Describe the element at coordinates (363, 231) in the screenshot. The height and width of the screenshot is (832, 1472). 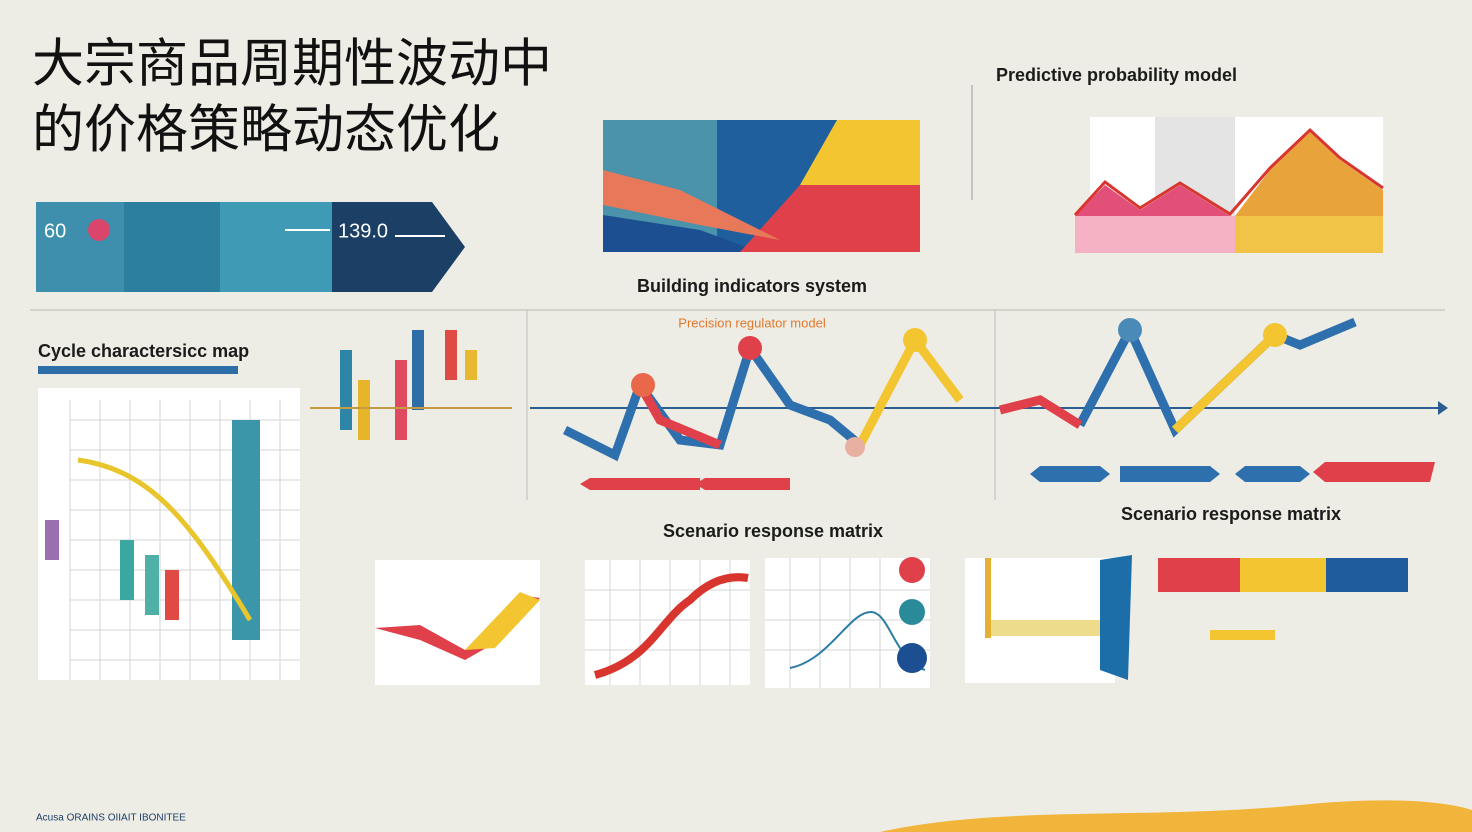
I see `banner-value: 139.0` at that location.